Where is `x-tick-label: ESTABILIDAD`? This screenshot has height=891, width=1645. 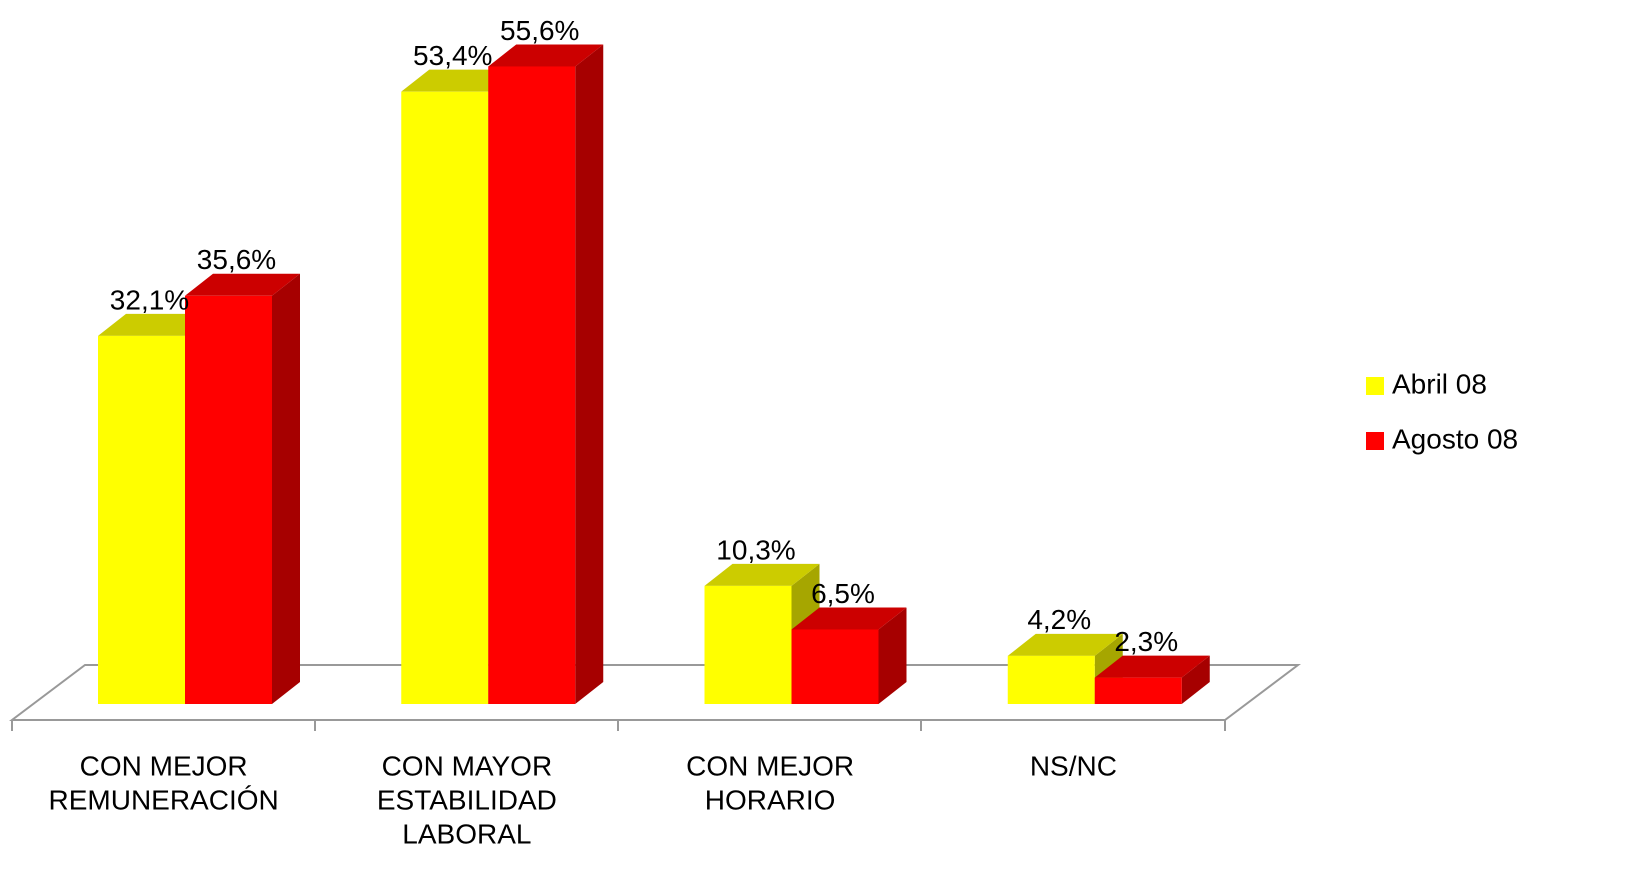 x-tick-label: ESTABILIDAD is located at coordinates (467, 799).